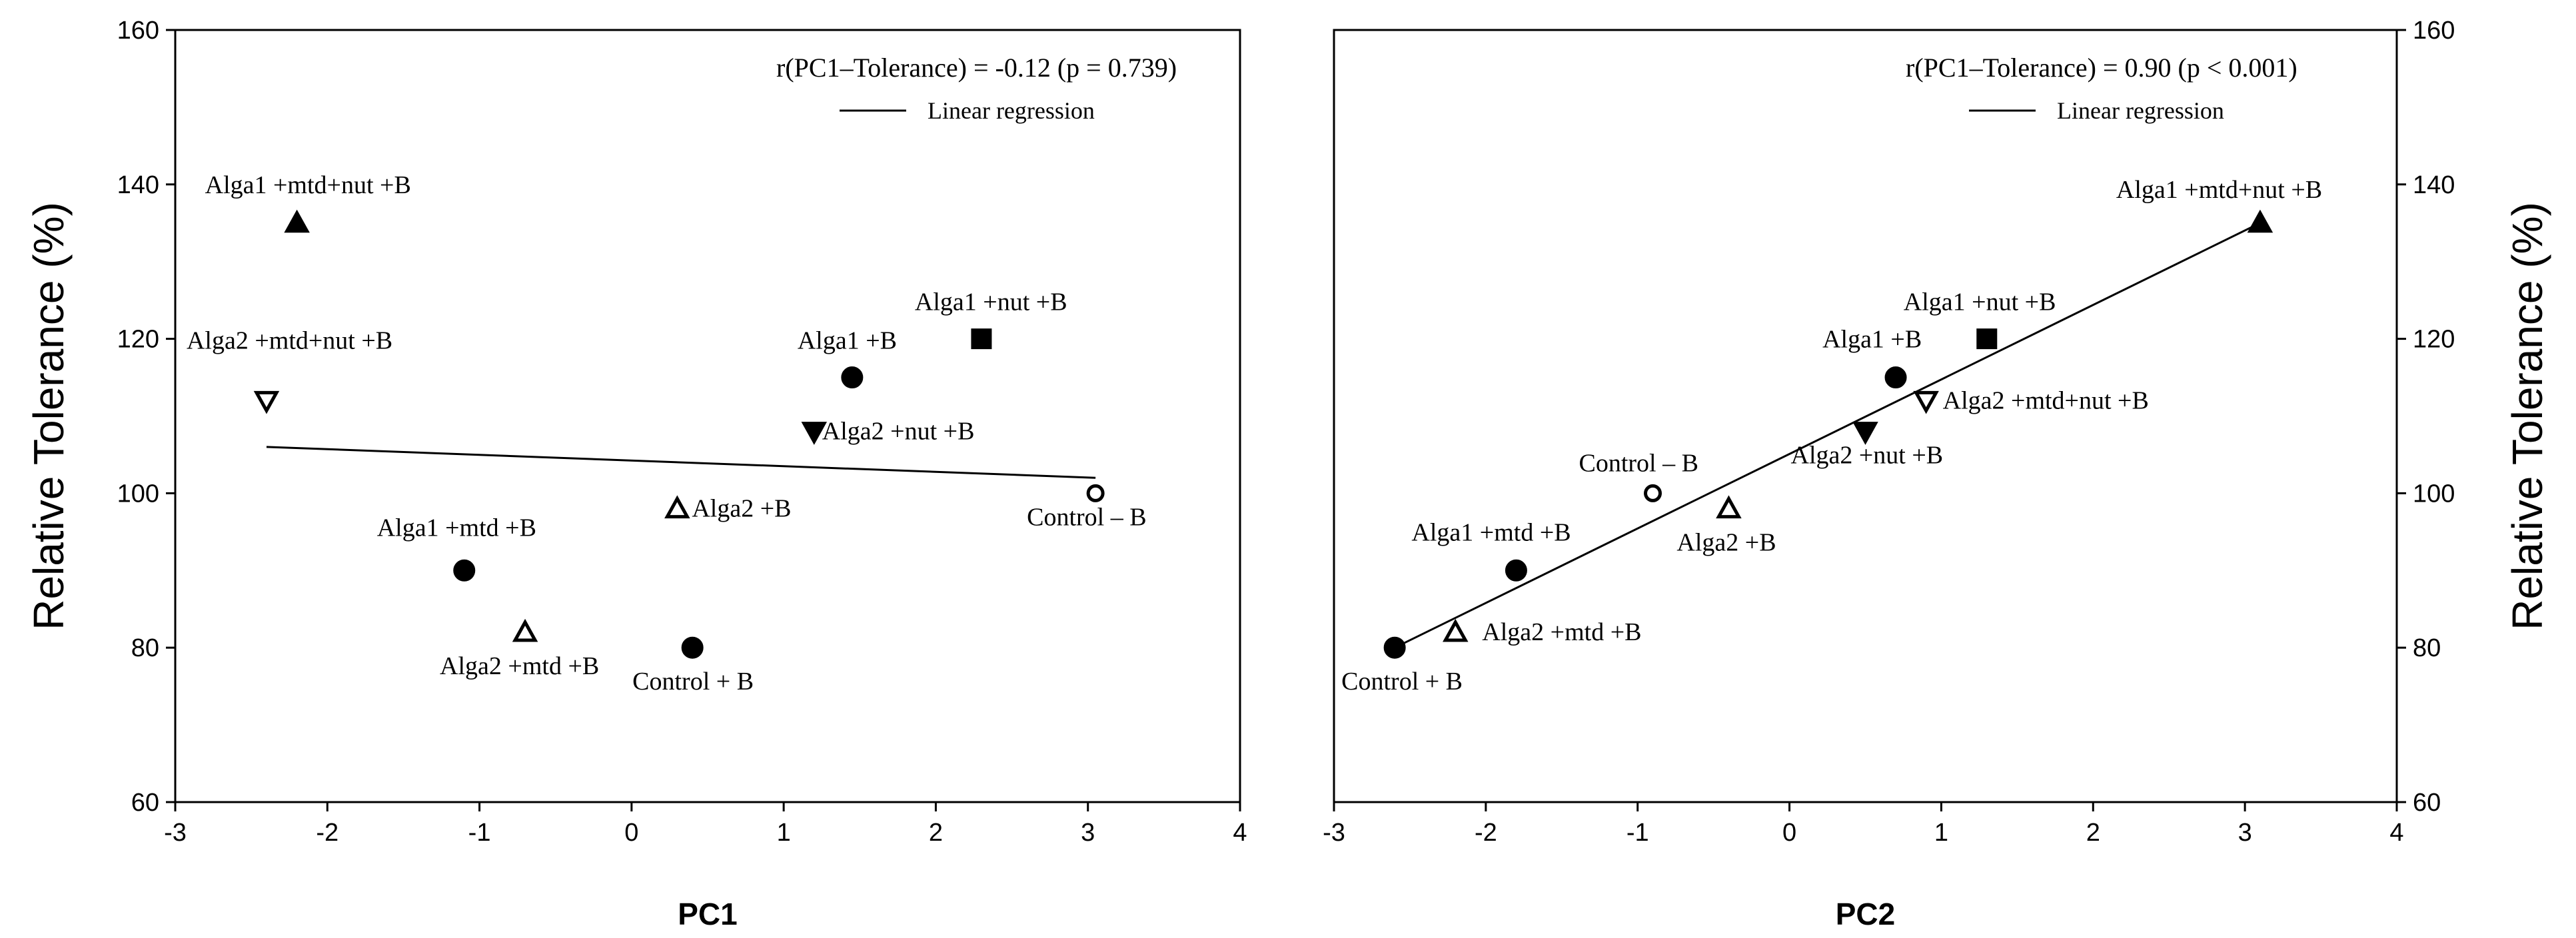 The height and width of the screenshot is (938, 2576). I want to click on pc2-point-label: Alga1 +nut +B, so click(1980, 302).